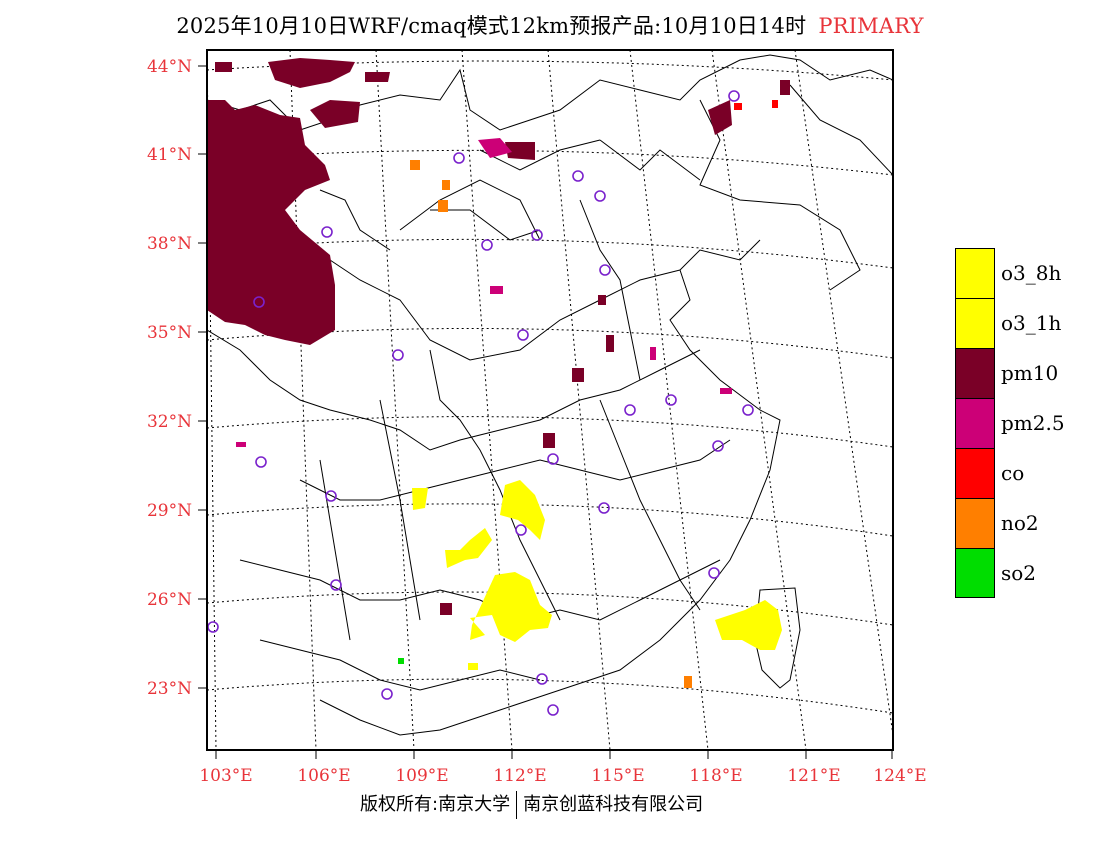 The height and width of the screenshot is (850, 1100). What do you see at coordinates (435, 804) in the screenshot?
I see `copyright-left: 版权所有:南京大学` at bounding box center [435, 804].